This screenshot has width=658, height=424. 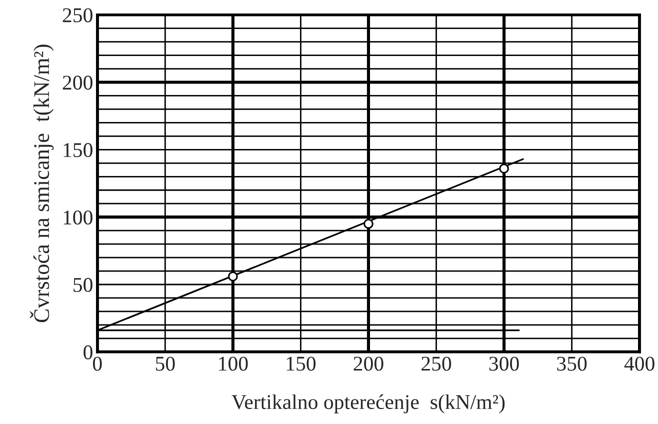 I want to click on x-tick-label: 150, so click(x=301, y=363).